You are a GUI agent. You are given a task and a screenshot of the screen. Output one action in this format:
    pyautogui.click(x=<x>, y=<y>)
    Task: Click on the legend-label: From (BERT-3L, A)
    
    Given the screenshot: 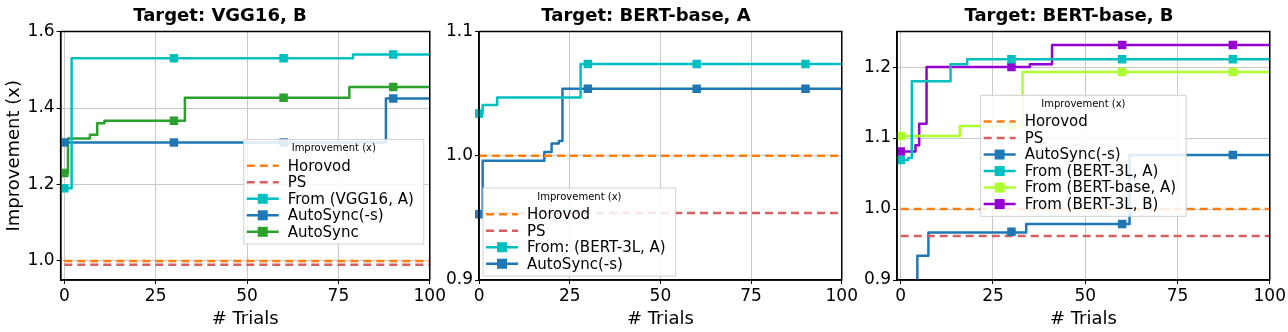 What is the action you would take?
    pyautogui.click(x=1091, y=170)
    